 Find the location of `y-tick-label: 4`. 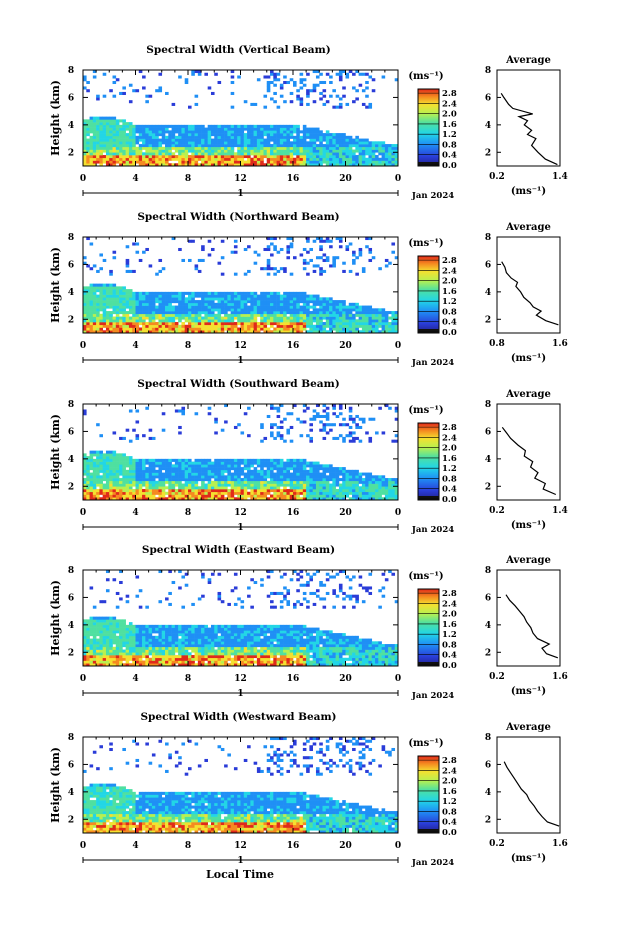

y-tick-label: 4 is located at coordinates (71, 126).